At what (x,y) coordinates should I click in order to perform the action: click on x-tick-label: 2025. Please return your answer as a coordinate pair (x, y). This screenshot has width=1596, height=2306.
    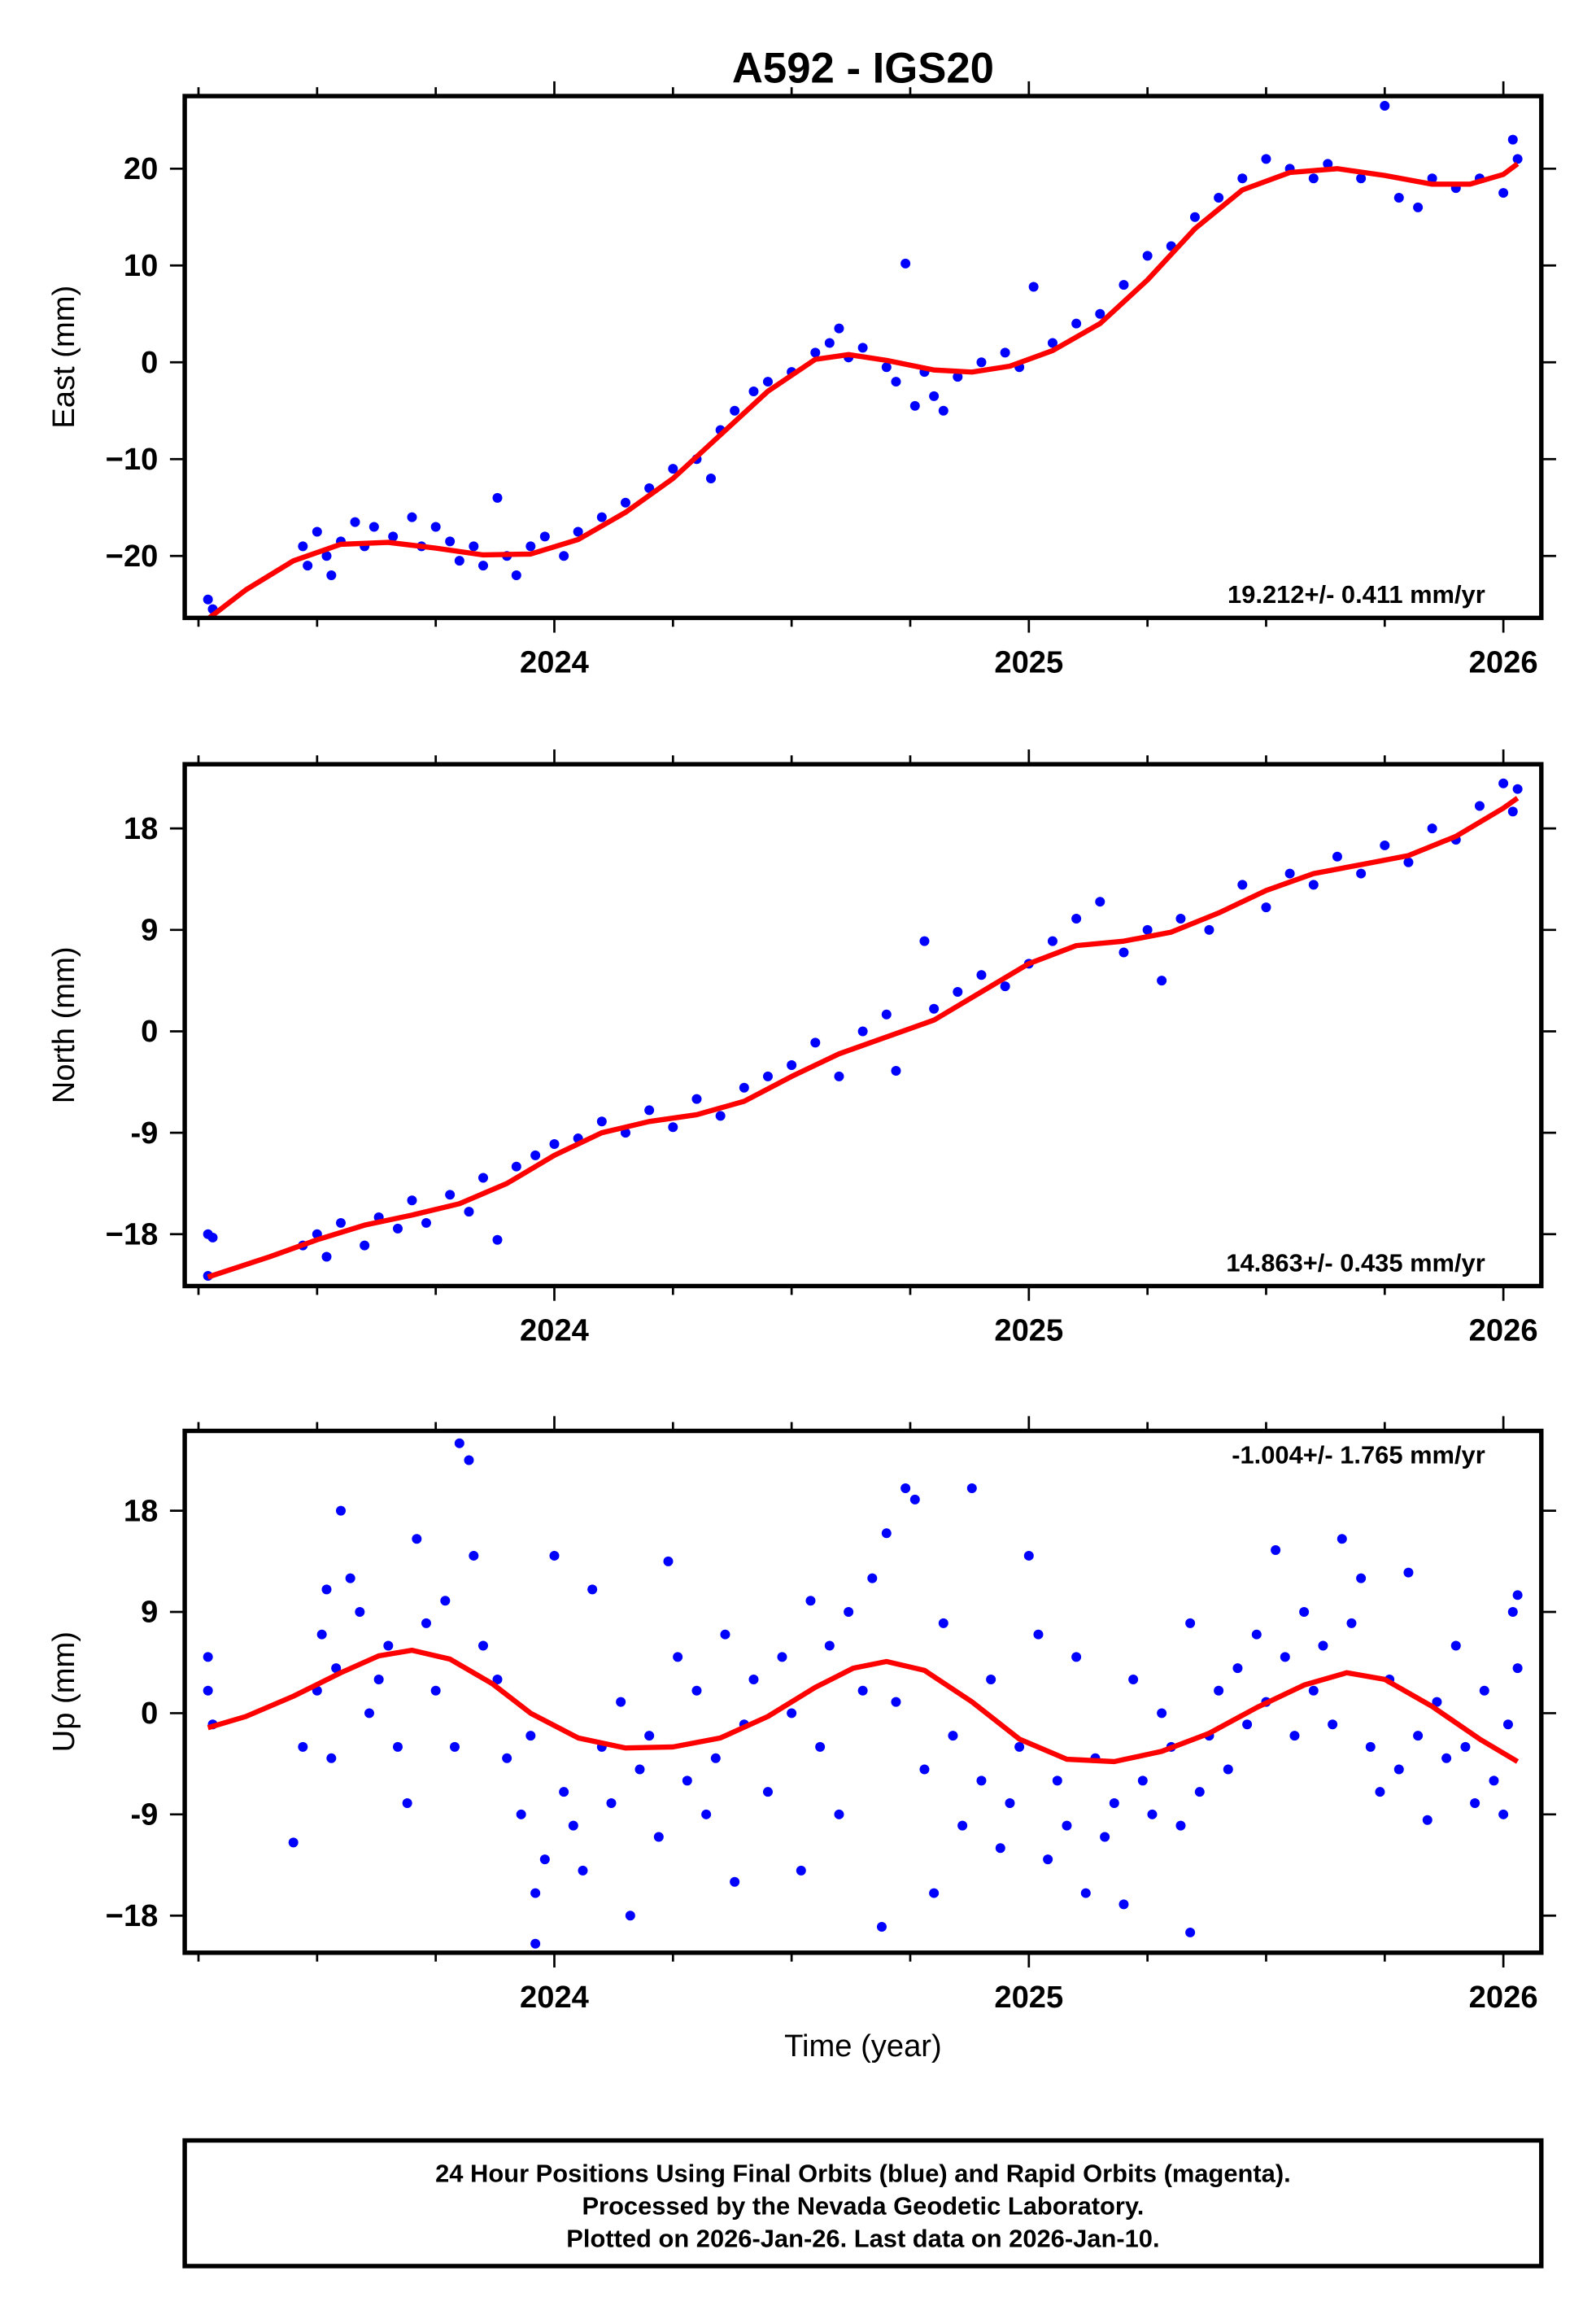
    Looking at the image, I should click on (1028, 1997).